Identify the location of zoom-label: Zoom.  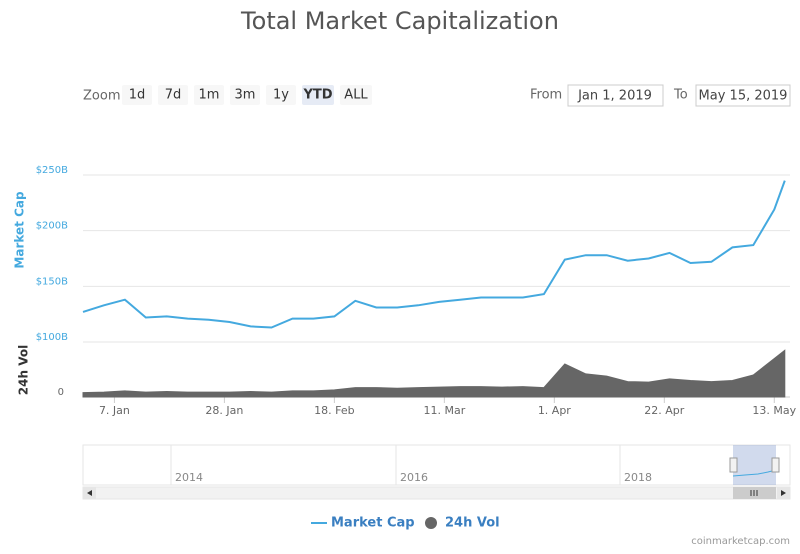
(101, 96).